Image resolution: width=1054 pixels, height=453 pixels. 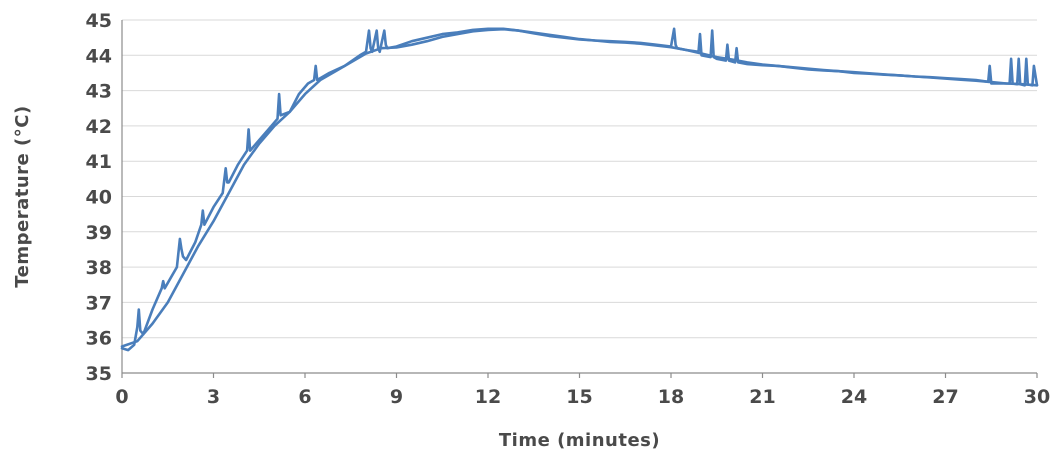 I want to click on y-tick-label: 40, so click(x=99, y=198).